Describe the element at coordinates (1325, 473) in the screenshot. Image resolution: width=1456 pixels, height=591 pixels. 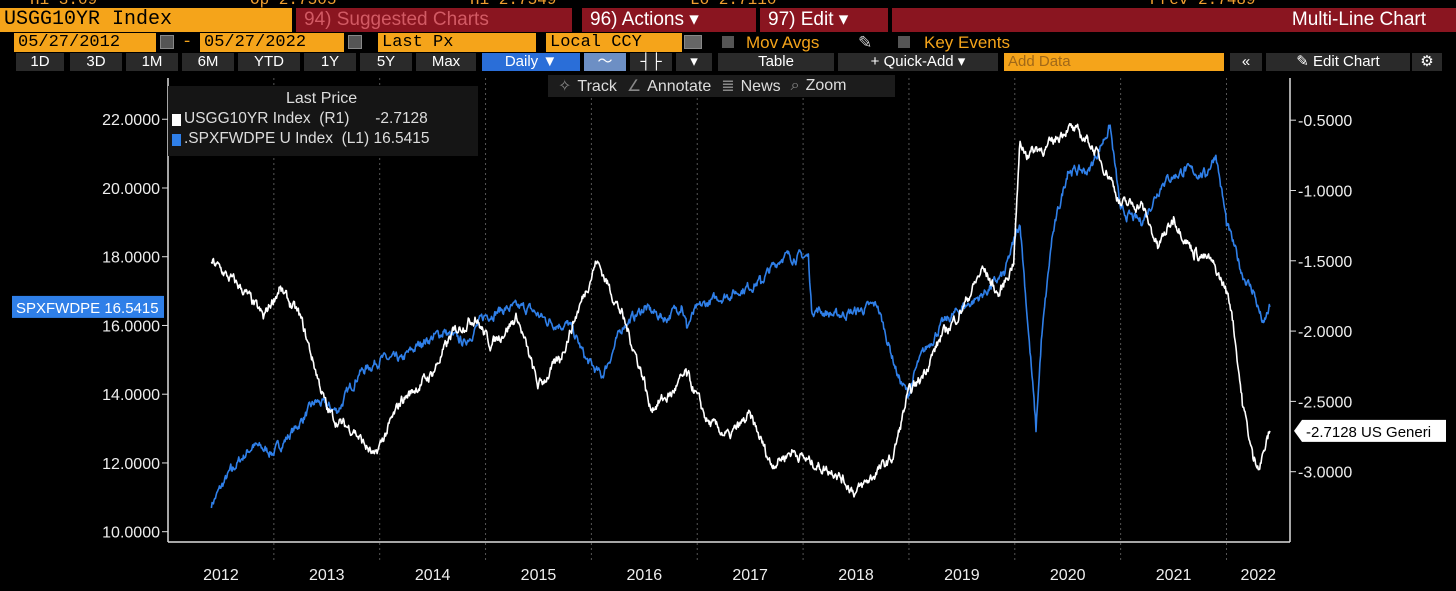
I see `right-tick-label: -3.0000` at that location.